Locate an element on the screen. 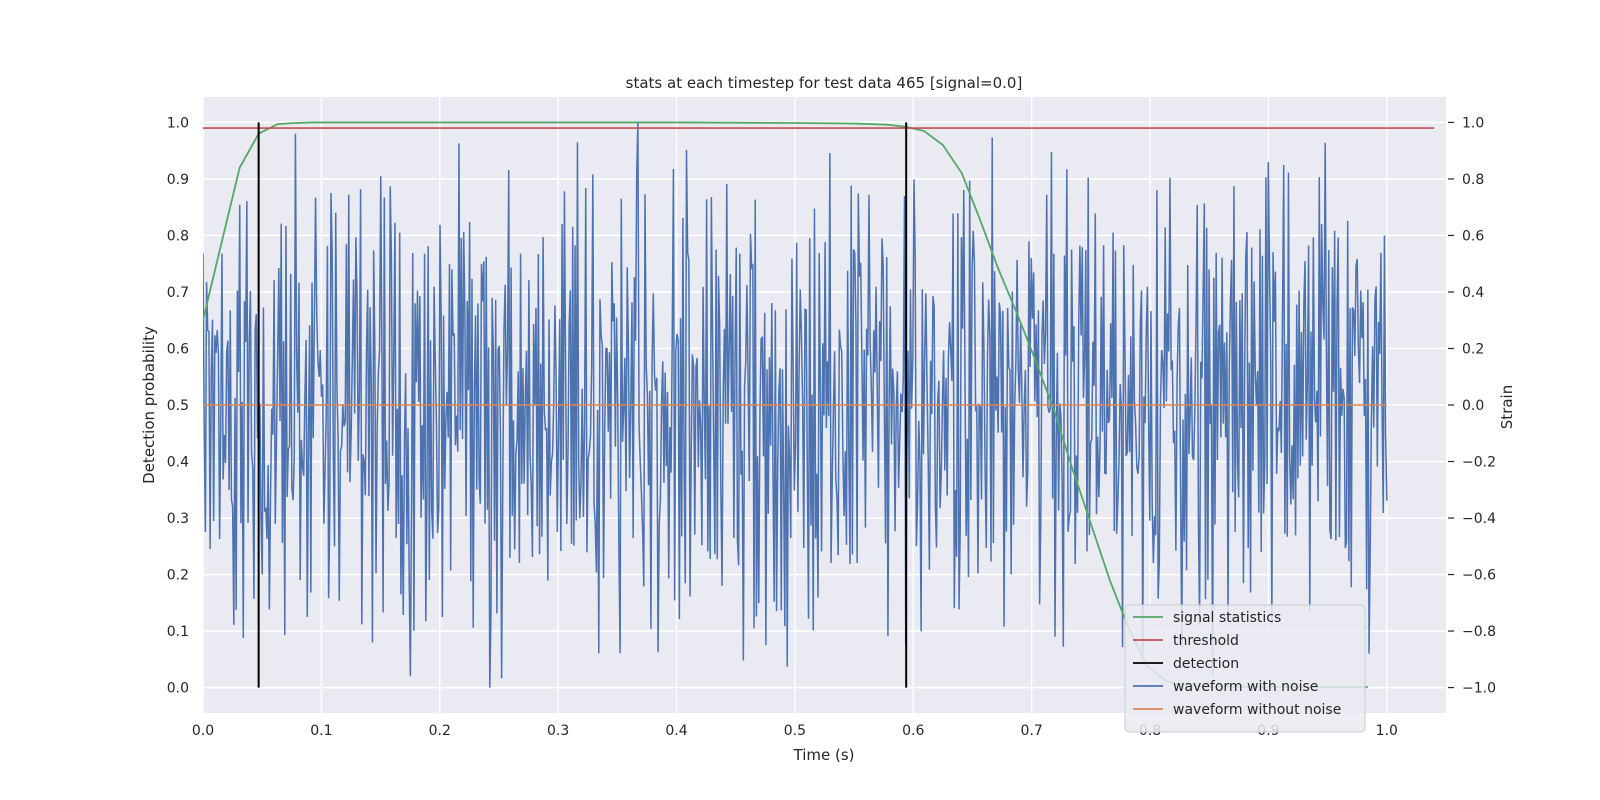 Image resolution: width=1600 pixels, height=800 pixels. x-tick-label: 0.2 is located at coordinates (440, 731).